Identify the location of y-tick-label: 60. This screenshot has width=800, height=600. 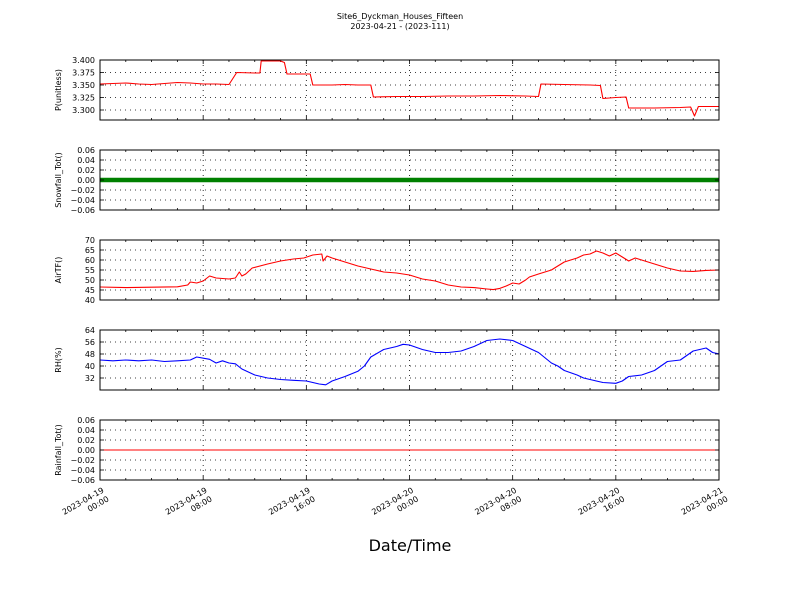
(90, 260).